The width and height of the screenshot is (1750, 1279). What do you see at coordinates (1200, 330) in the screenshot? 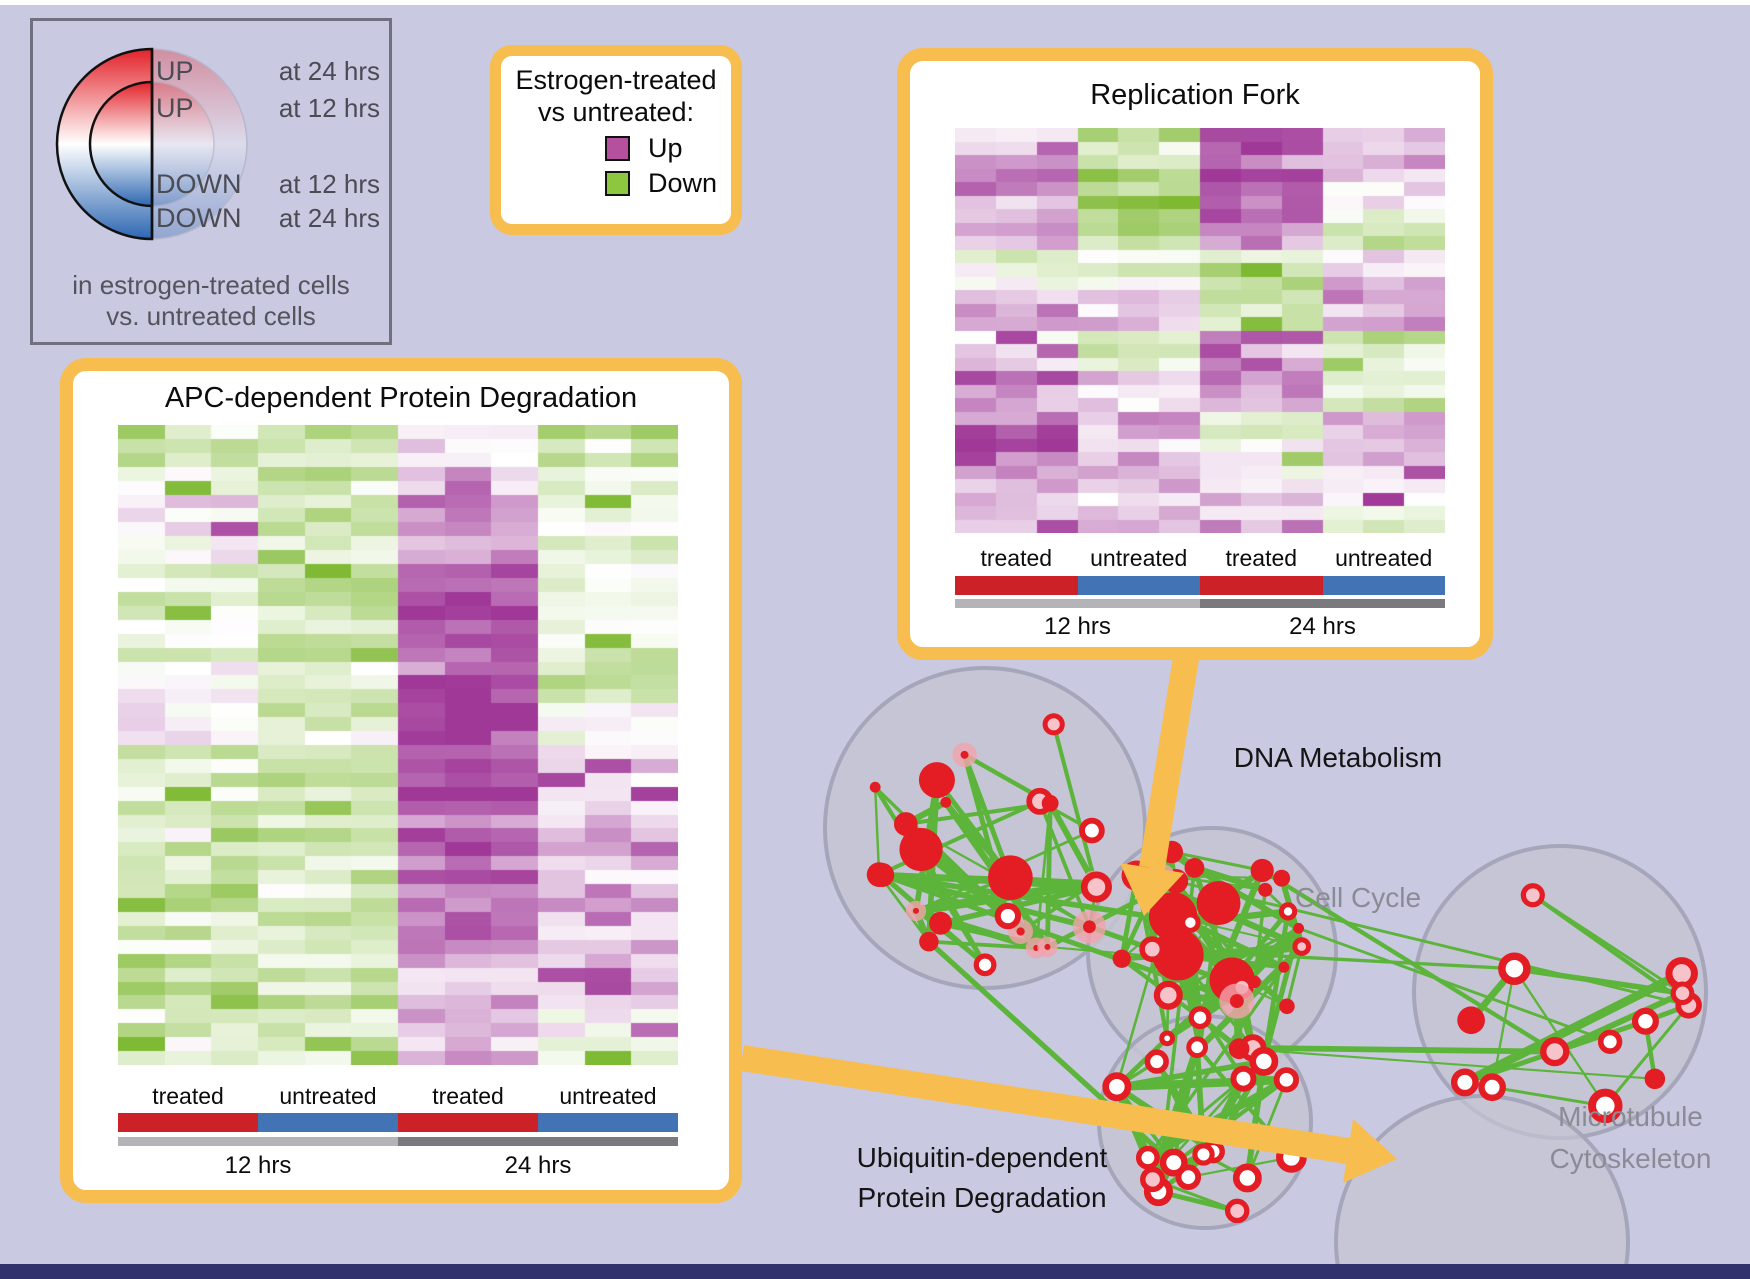
I see `replication-fork-heatmap` at bounding box center [1200, 330].